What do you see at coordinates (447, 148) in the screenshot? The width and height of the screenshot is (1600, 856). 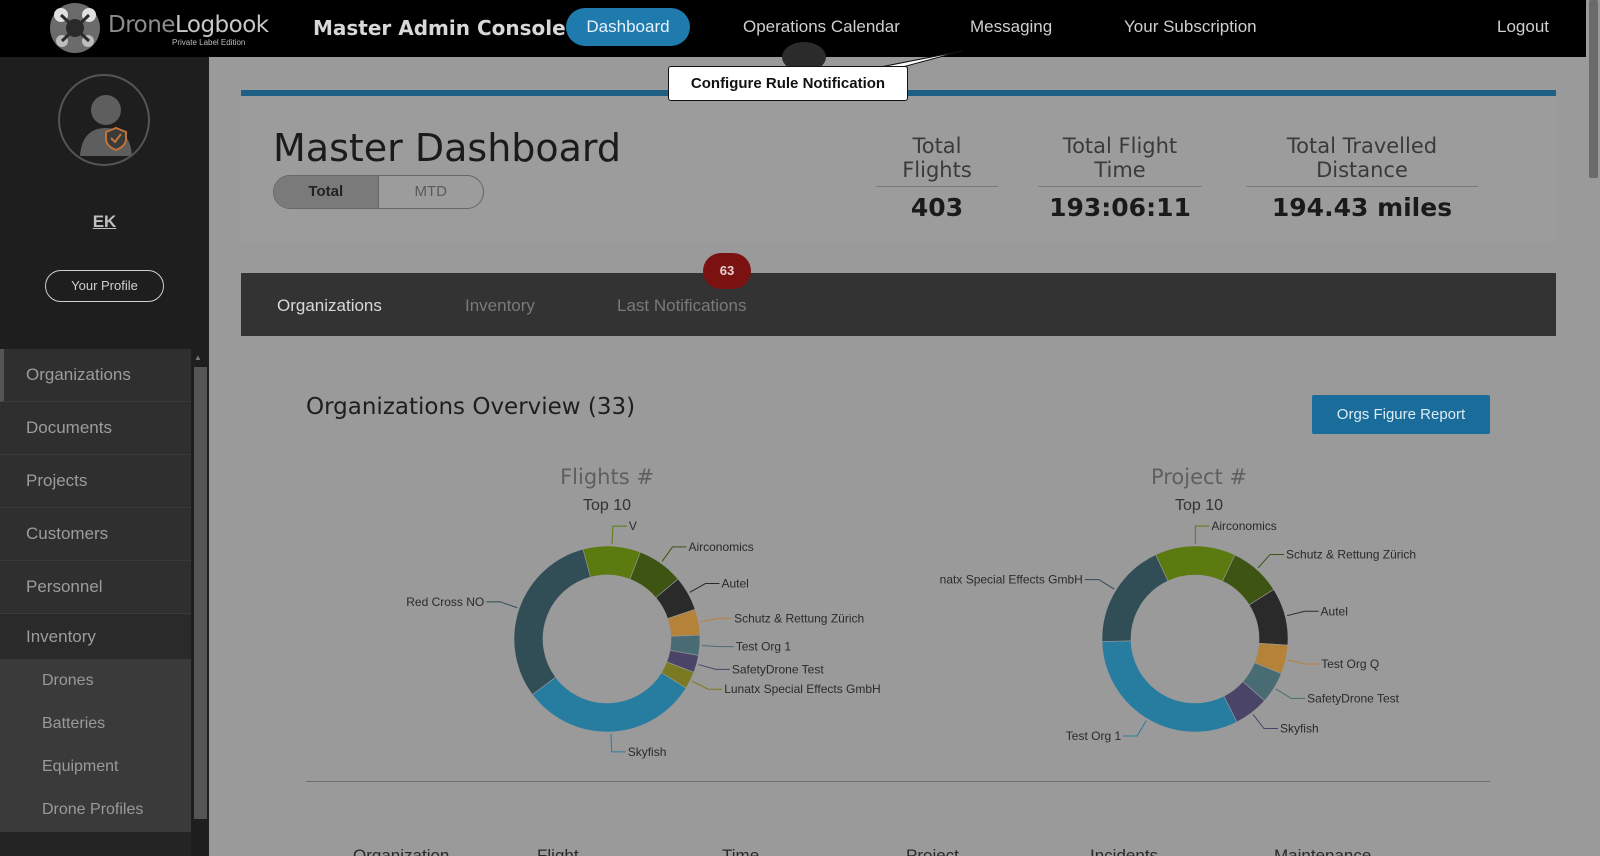 I see `page-title: Master Dashboard` at bounding box center [447, 148].